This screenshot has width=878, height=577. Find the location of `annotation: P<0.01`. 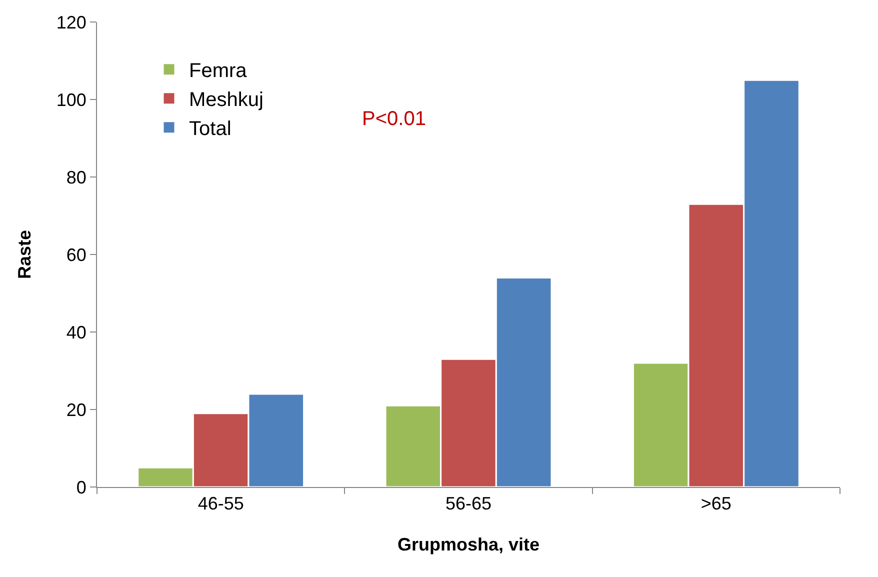

annotation: P<0.01 is located at coordinates (394, 119).